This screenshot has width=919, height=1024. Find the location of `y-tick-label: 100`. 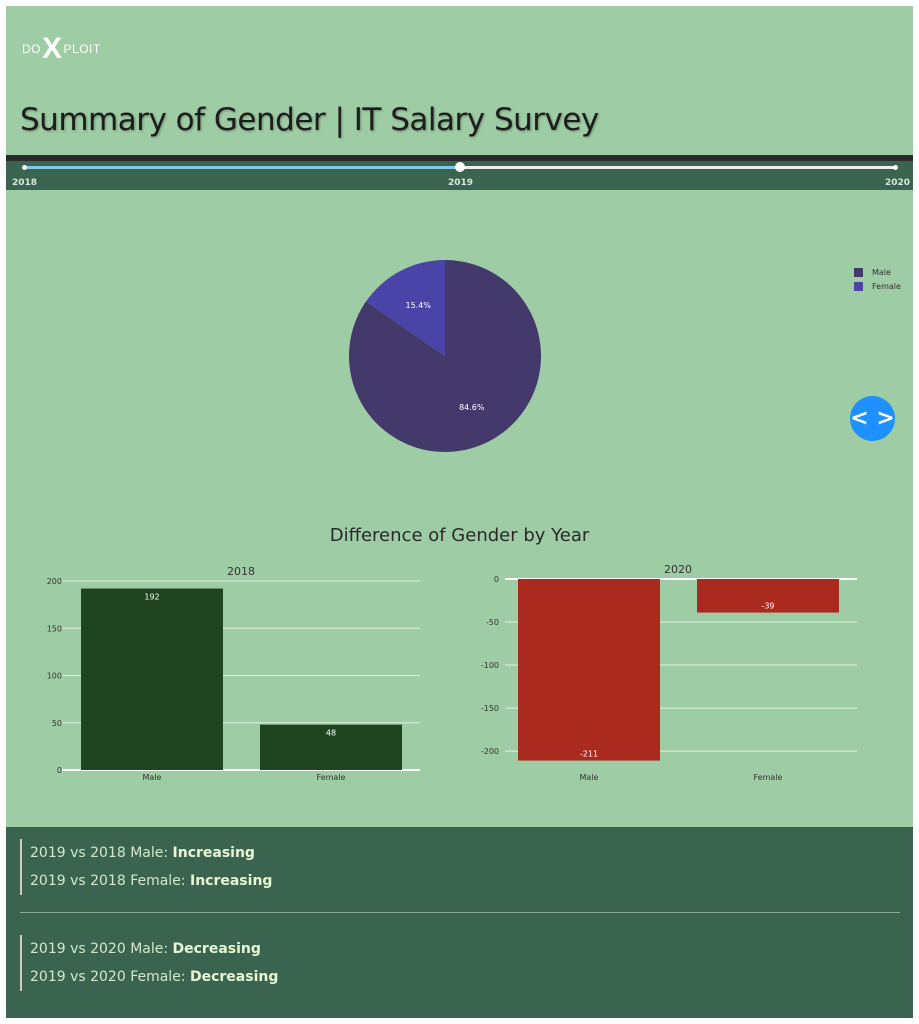

y-tick-label: 100 is located at coordinates (54, 676).